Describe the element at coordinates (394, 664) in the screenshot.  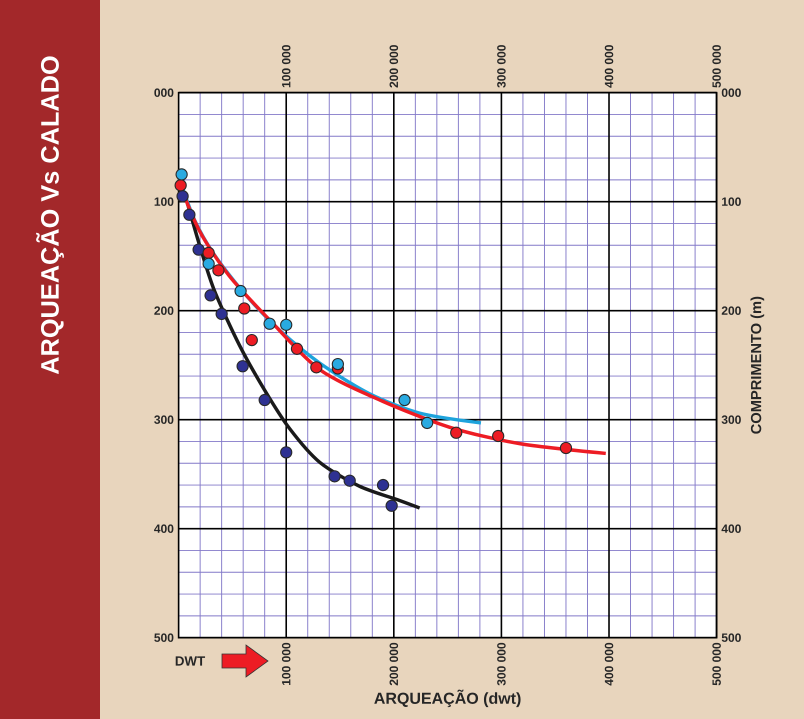
I see `x2-tick-label: 200 000` at that location.